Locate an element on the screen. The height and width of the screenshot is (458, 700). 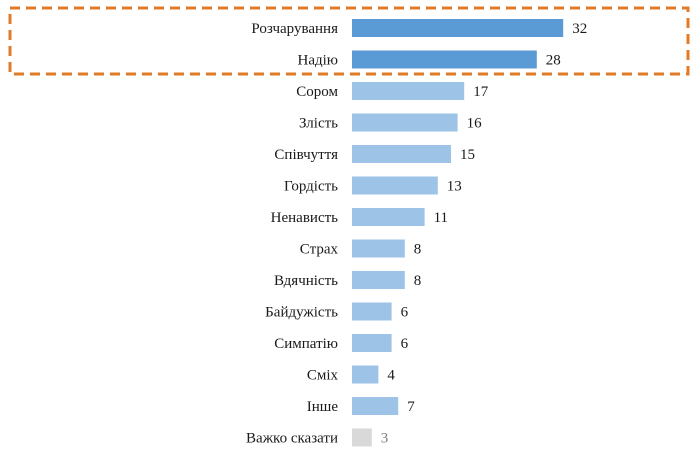
category-label: Вдячність is located at coordinates (306, 281).